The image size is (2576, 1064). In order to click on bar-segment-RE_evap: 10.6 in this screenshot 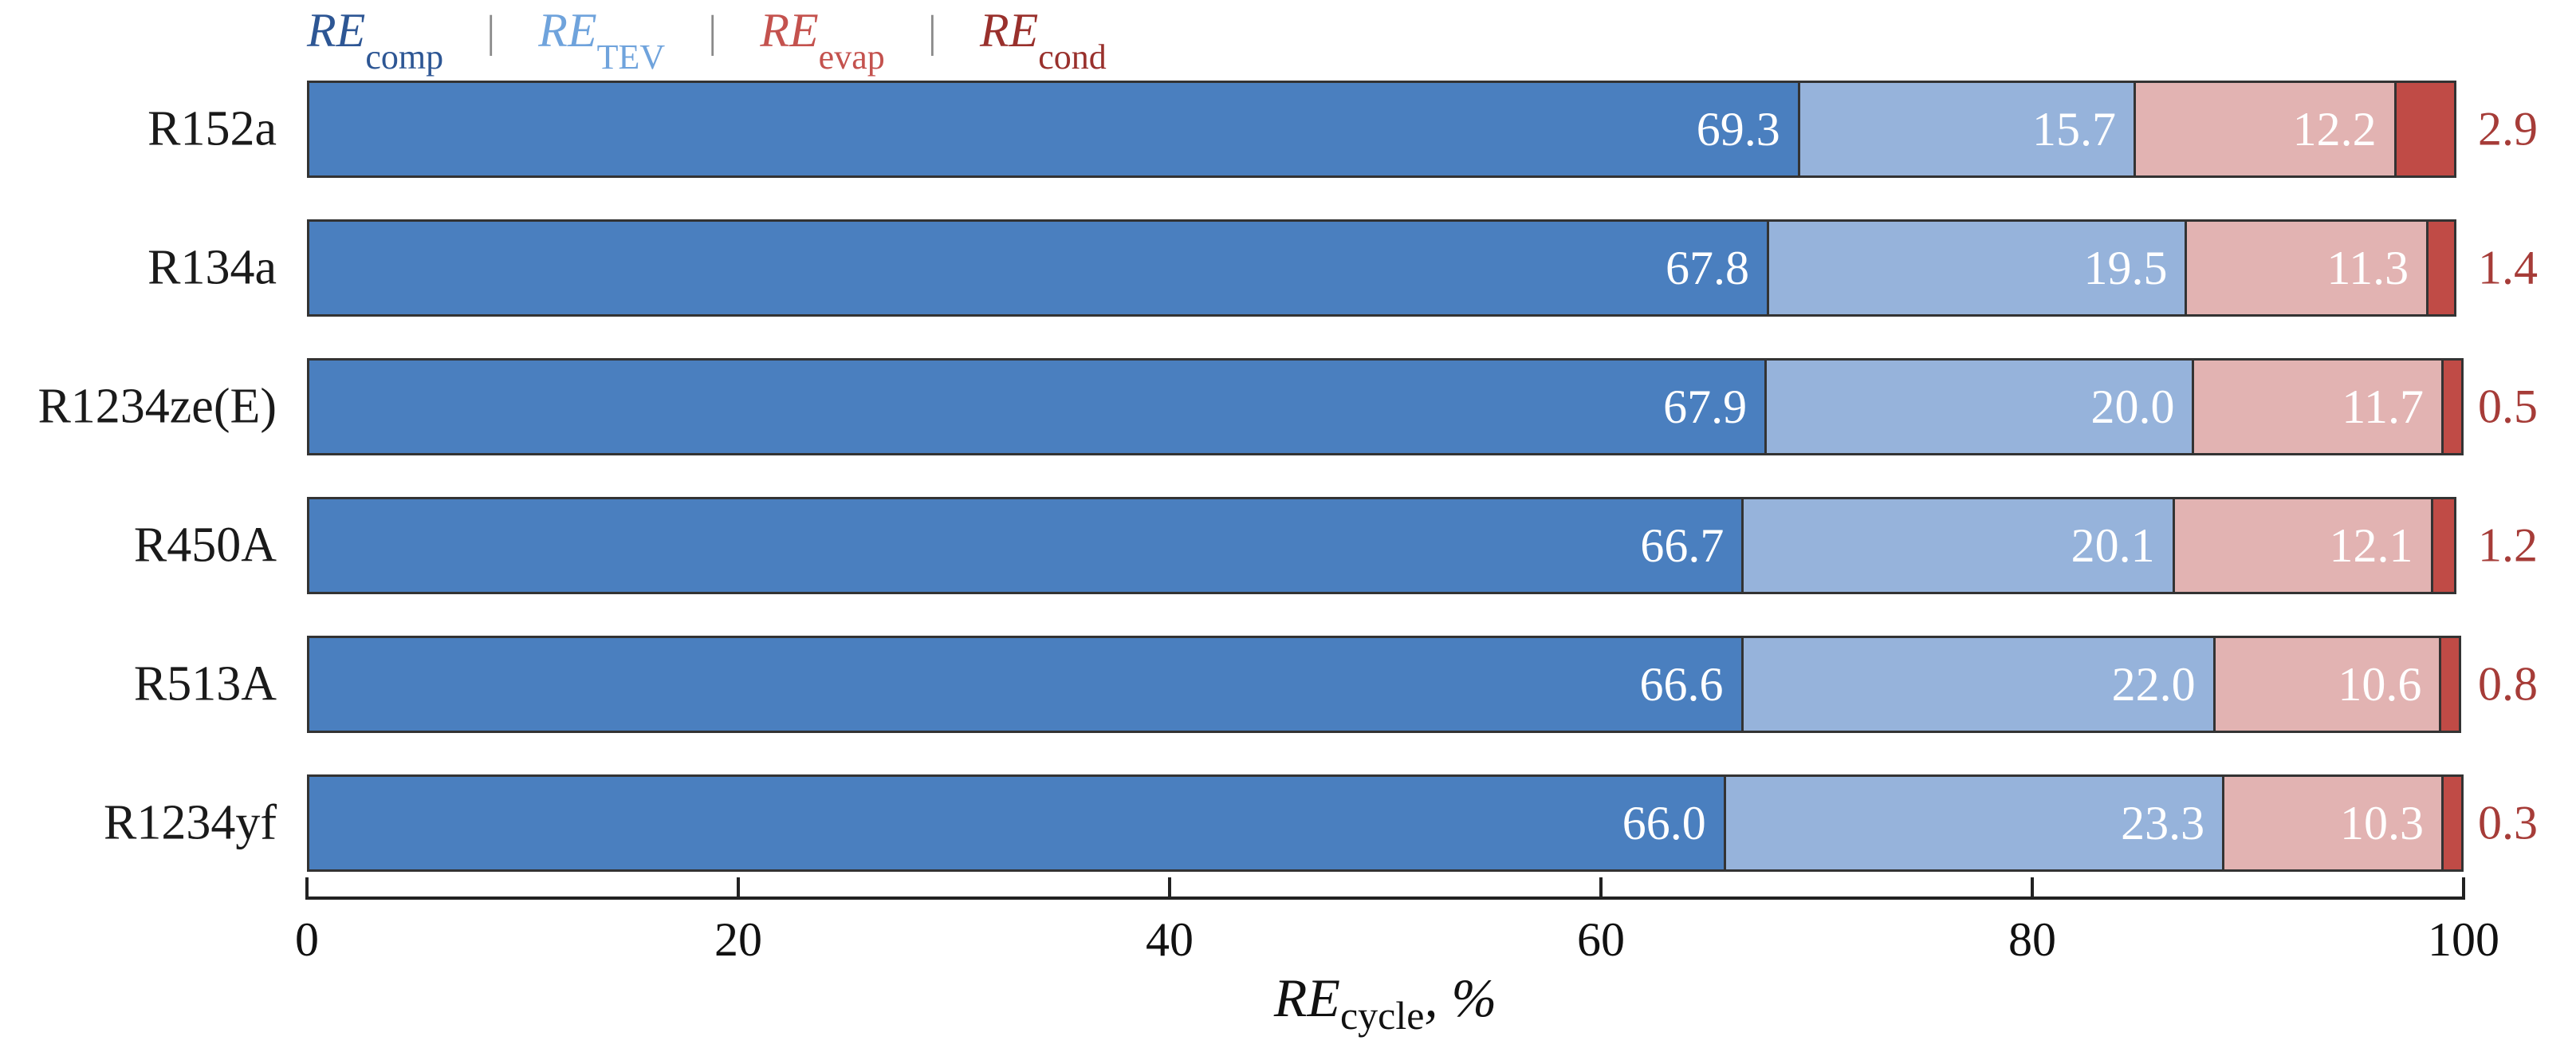, I will do `click(2327, 684)`.